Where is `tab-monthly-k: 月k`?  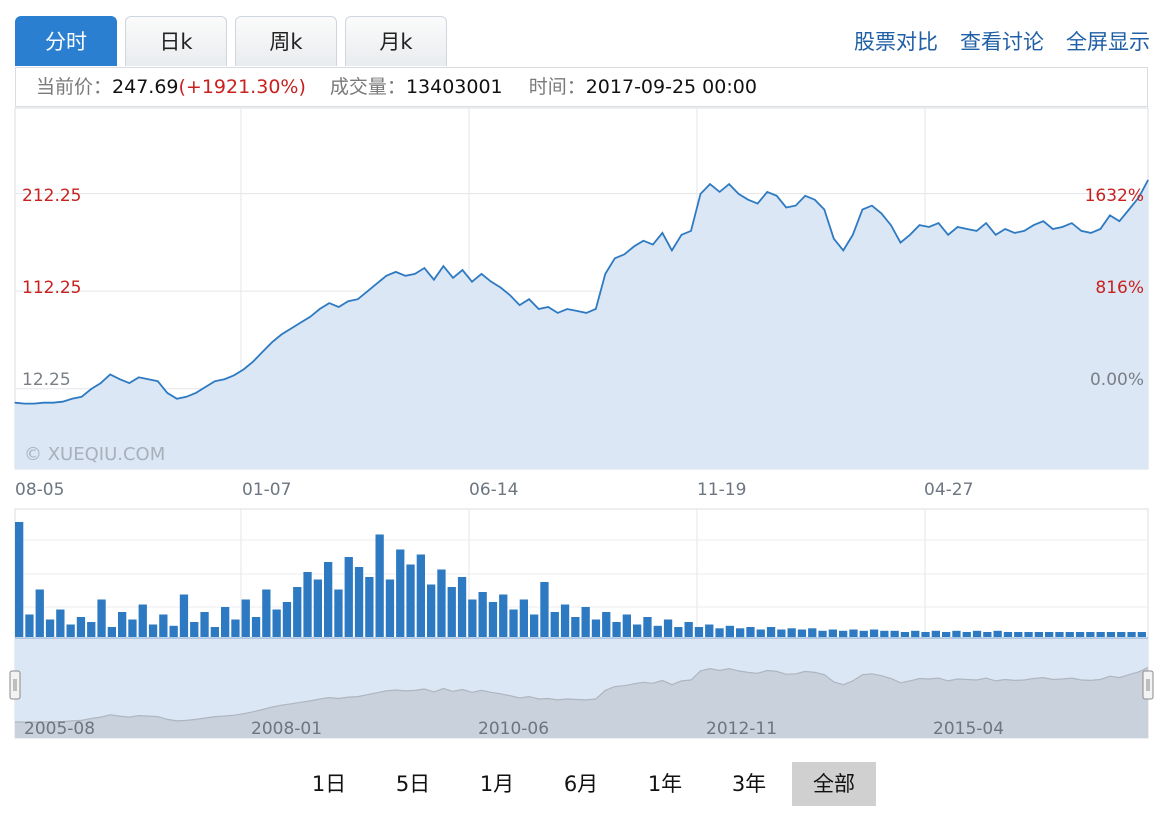
tab-monthly-k: 月k is located at coordinates (396, 41).